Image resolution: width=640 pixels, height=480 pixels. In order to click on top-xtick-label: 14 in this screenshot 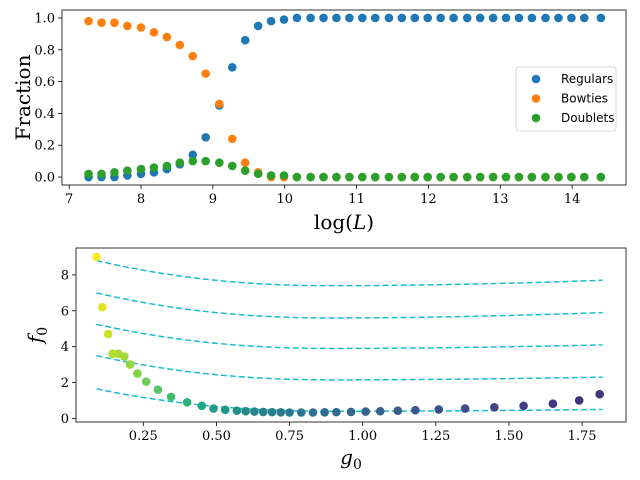, I will do `click(572, 199)`.